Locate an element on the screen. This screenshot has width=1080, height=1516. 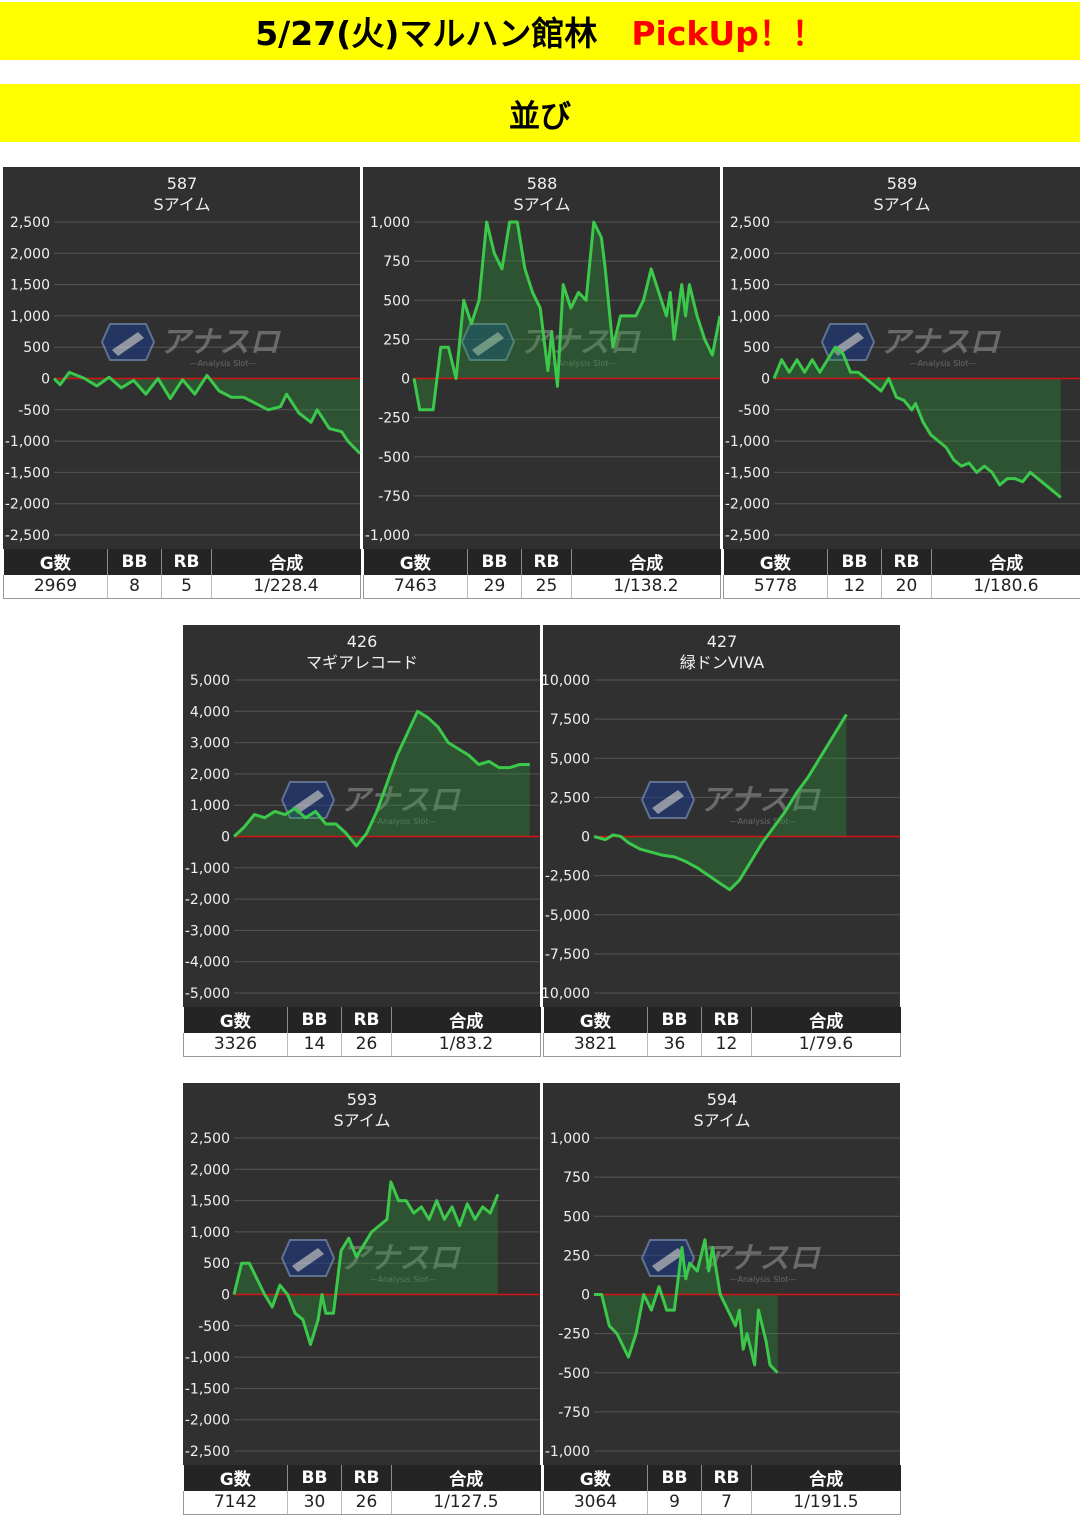
stats-table: G数 BB RB 合成 3326 14 26 1/83.2 is located at coordinates (362, 1032).